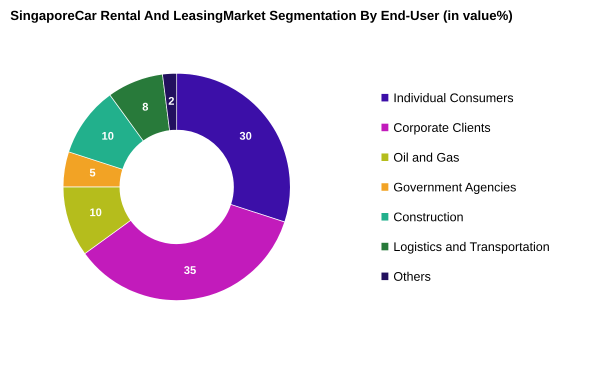 This screenshot has width=602, height=369. I want to click on legend-label: Construction, so click(428, 217).